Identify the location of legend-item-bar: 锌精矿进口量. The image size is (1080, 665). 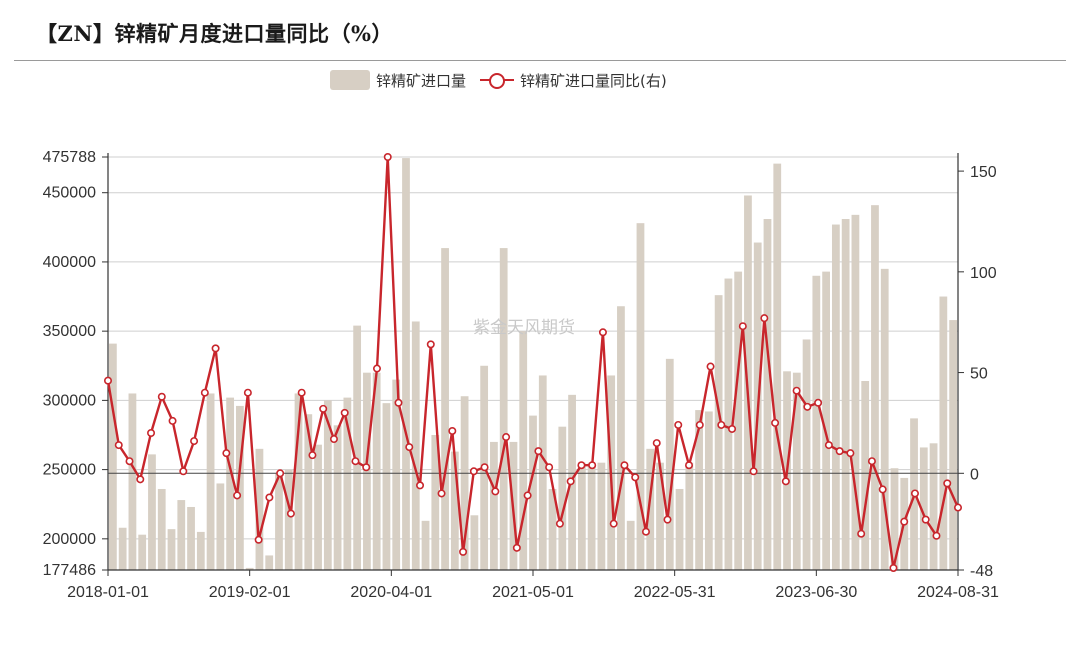
(398, 80).